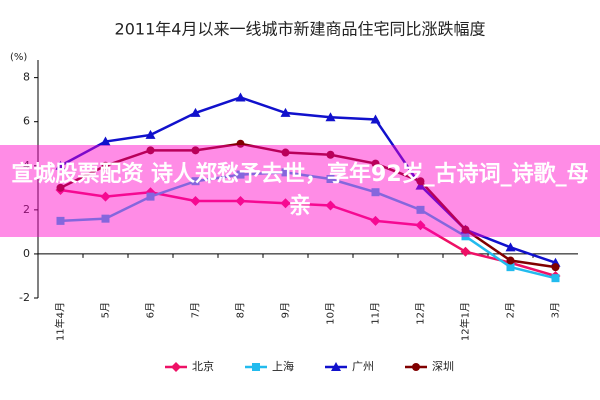  What do you see at coordinates (300, 29) in the screenshot?
I see `chart-title: 2011年4月以来一线城市新建商品住宅同比涨跌幅度` at bounding box center [300, 29].